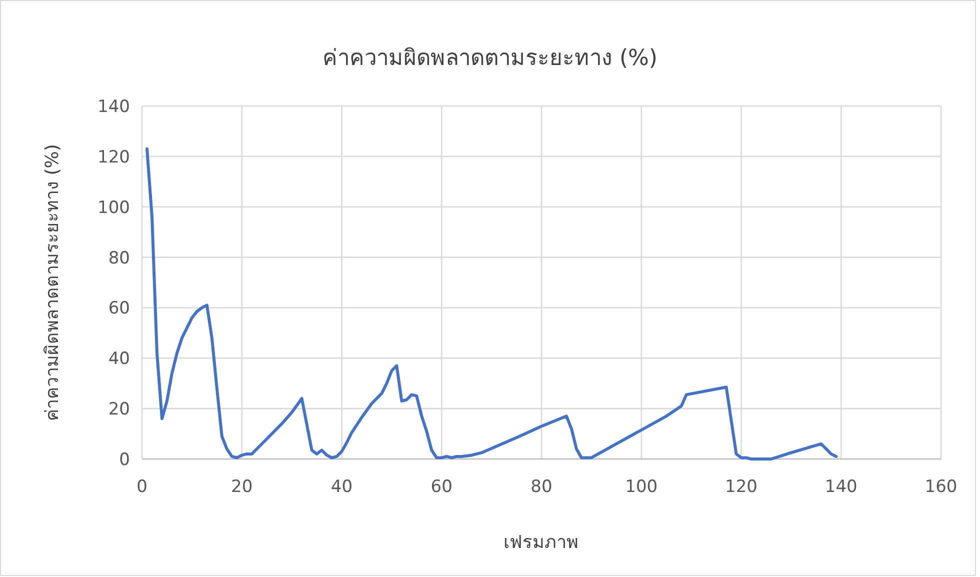 This screenshot has width=980, height=577. What do you see at coordinates (119, 359) in the screenshot?
I see `y-tick-label: 40` at bounding box center [119, 359].